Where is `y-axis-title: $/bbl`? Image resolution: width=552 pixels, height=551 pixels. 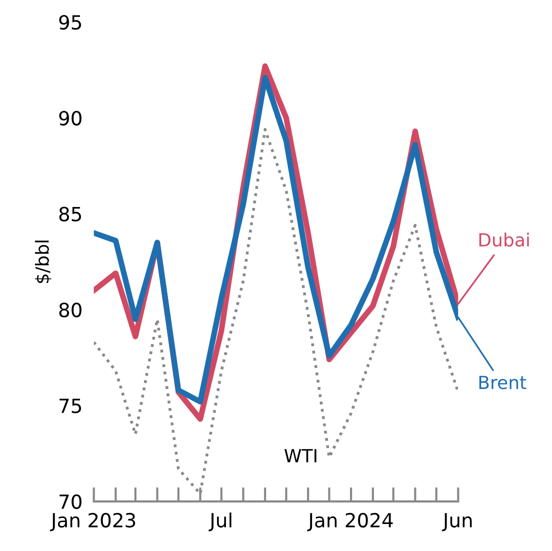
y-axis-title: $/bbl is located at coordinates (43, 261).